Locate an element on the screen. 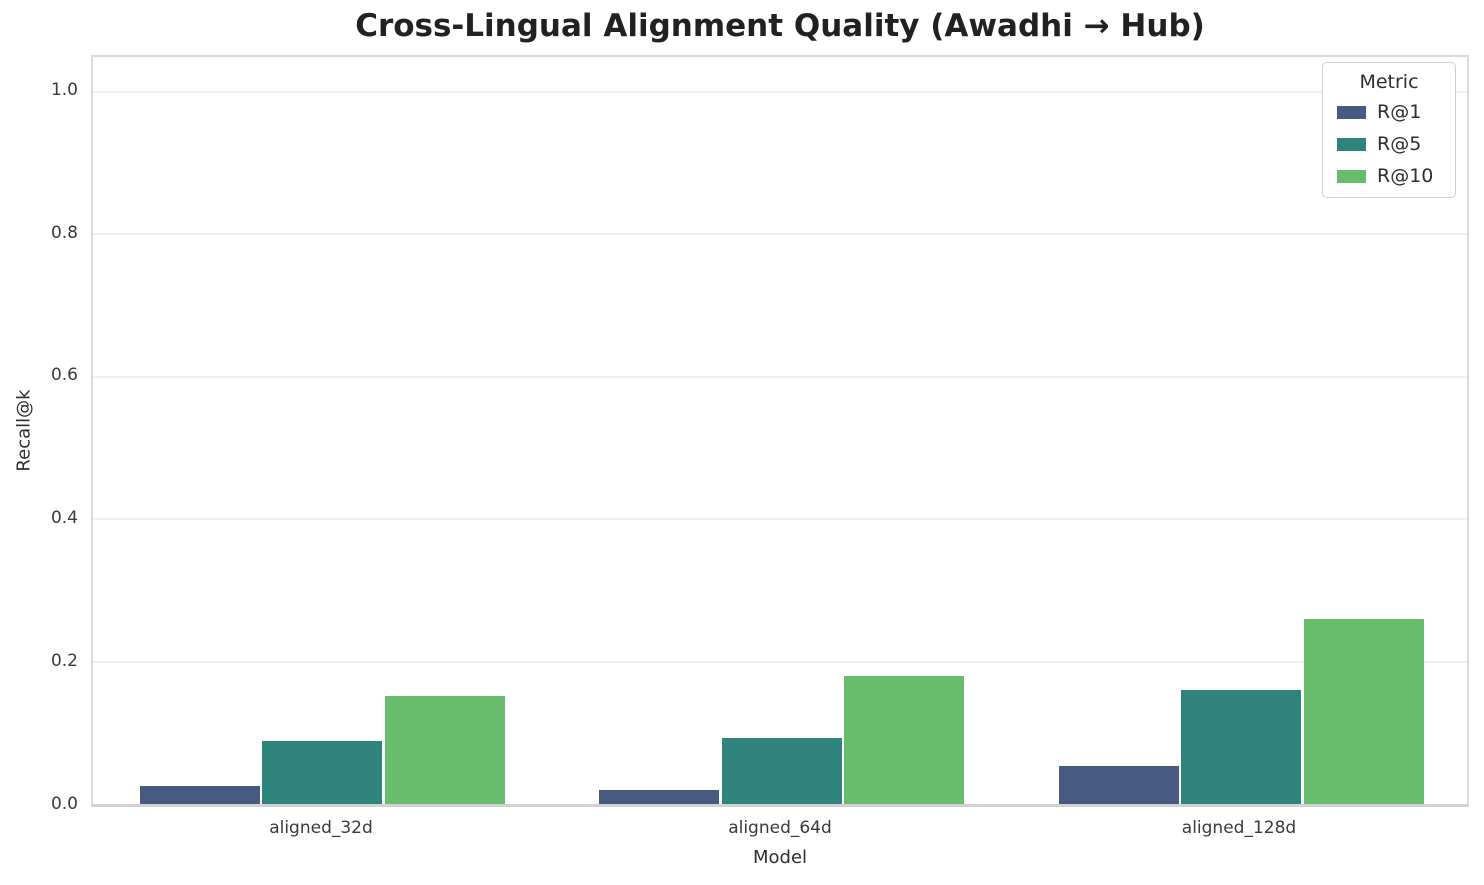 The width and height of the screenshot is (1484, 885). x-tick-label-aligned_128d: aligned_128d is located at coordinates (1239, 828).